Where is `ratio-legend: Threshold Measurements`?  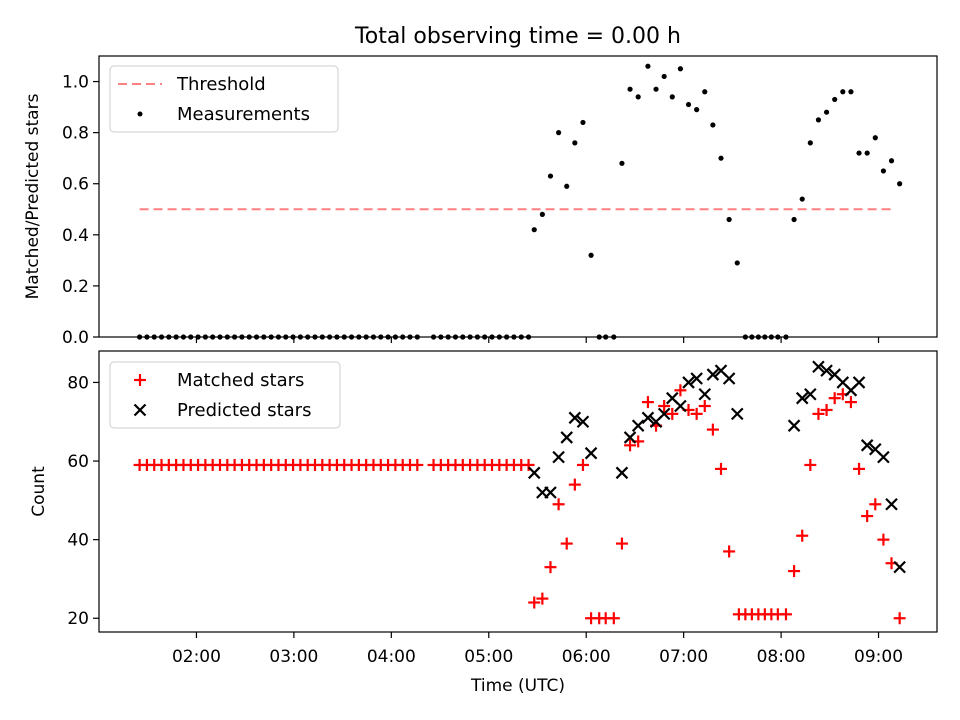 ratio-legend: Threshold Measurements is located at coordinates (224, 99).